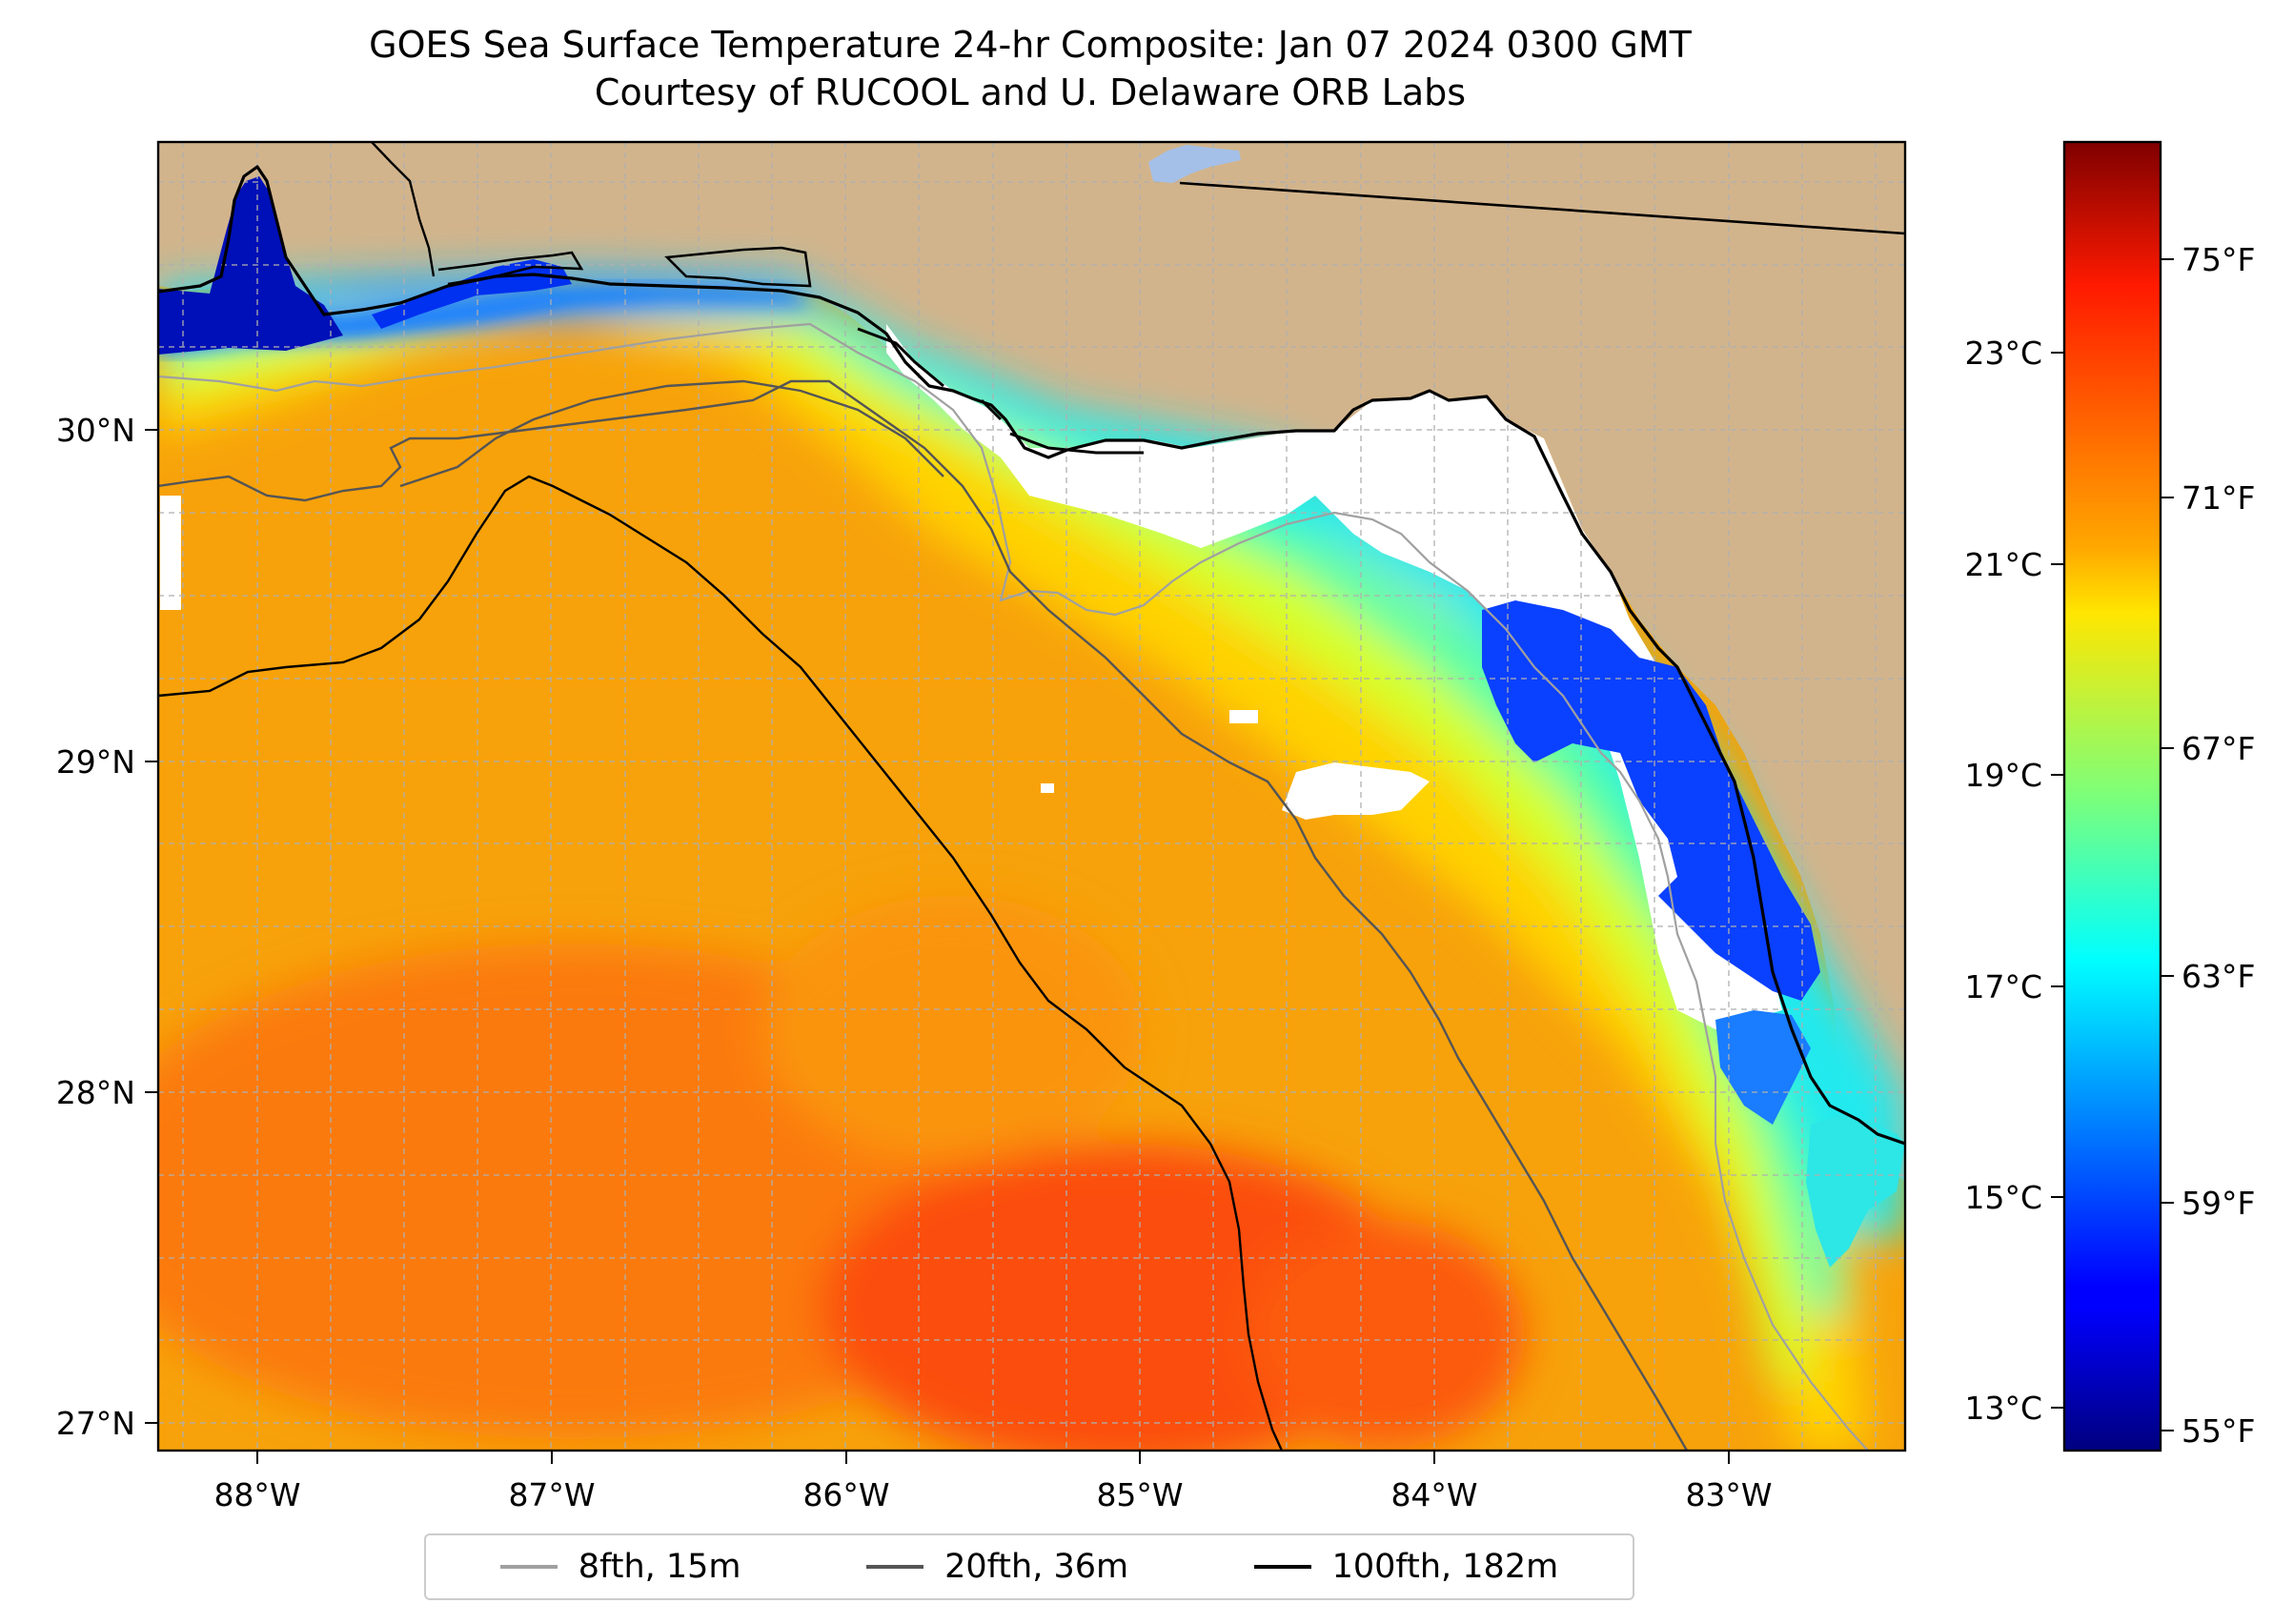  What do you see at coordinates (2218, 498) in the screenshot?
I see `fahrenheit-tick-label: 71°F` at bounding box center [2218, 498].